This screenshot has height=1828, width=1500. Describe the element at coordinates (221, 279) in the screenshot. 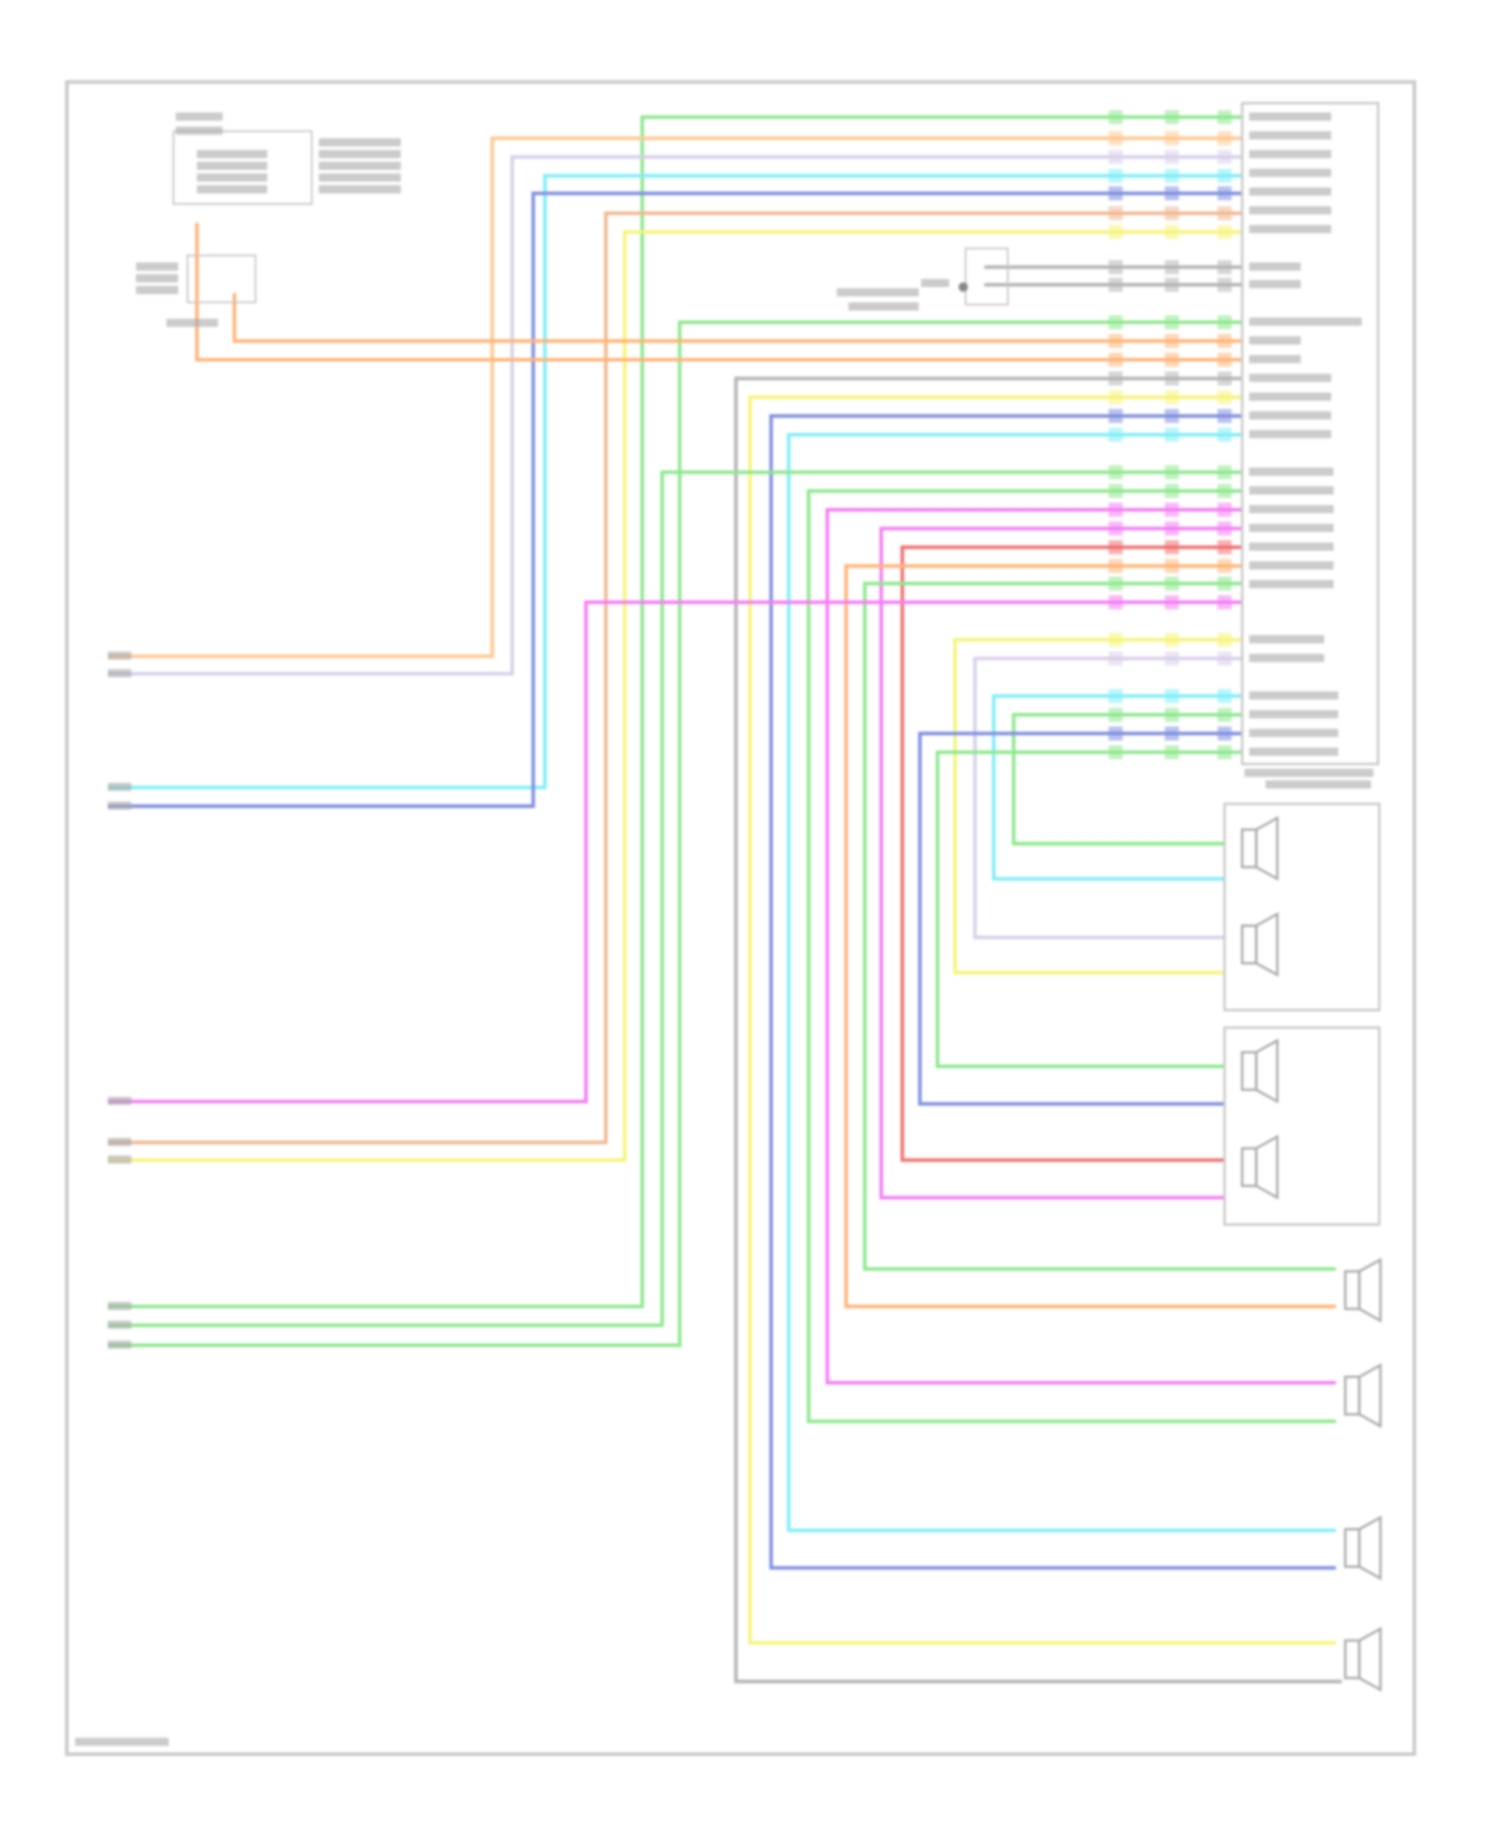

I see `relay` at that location.